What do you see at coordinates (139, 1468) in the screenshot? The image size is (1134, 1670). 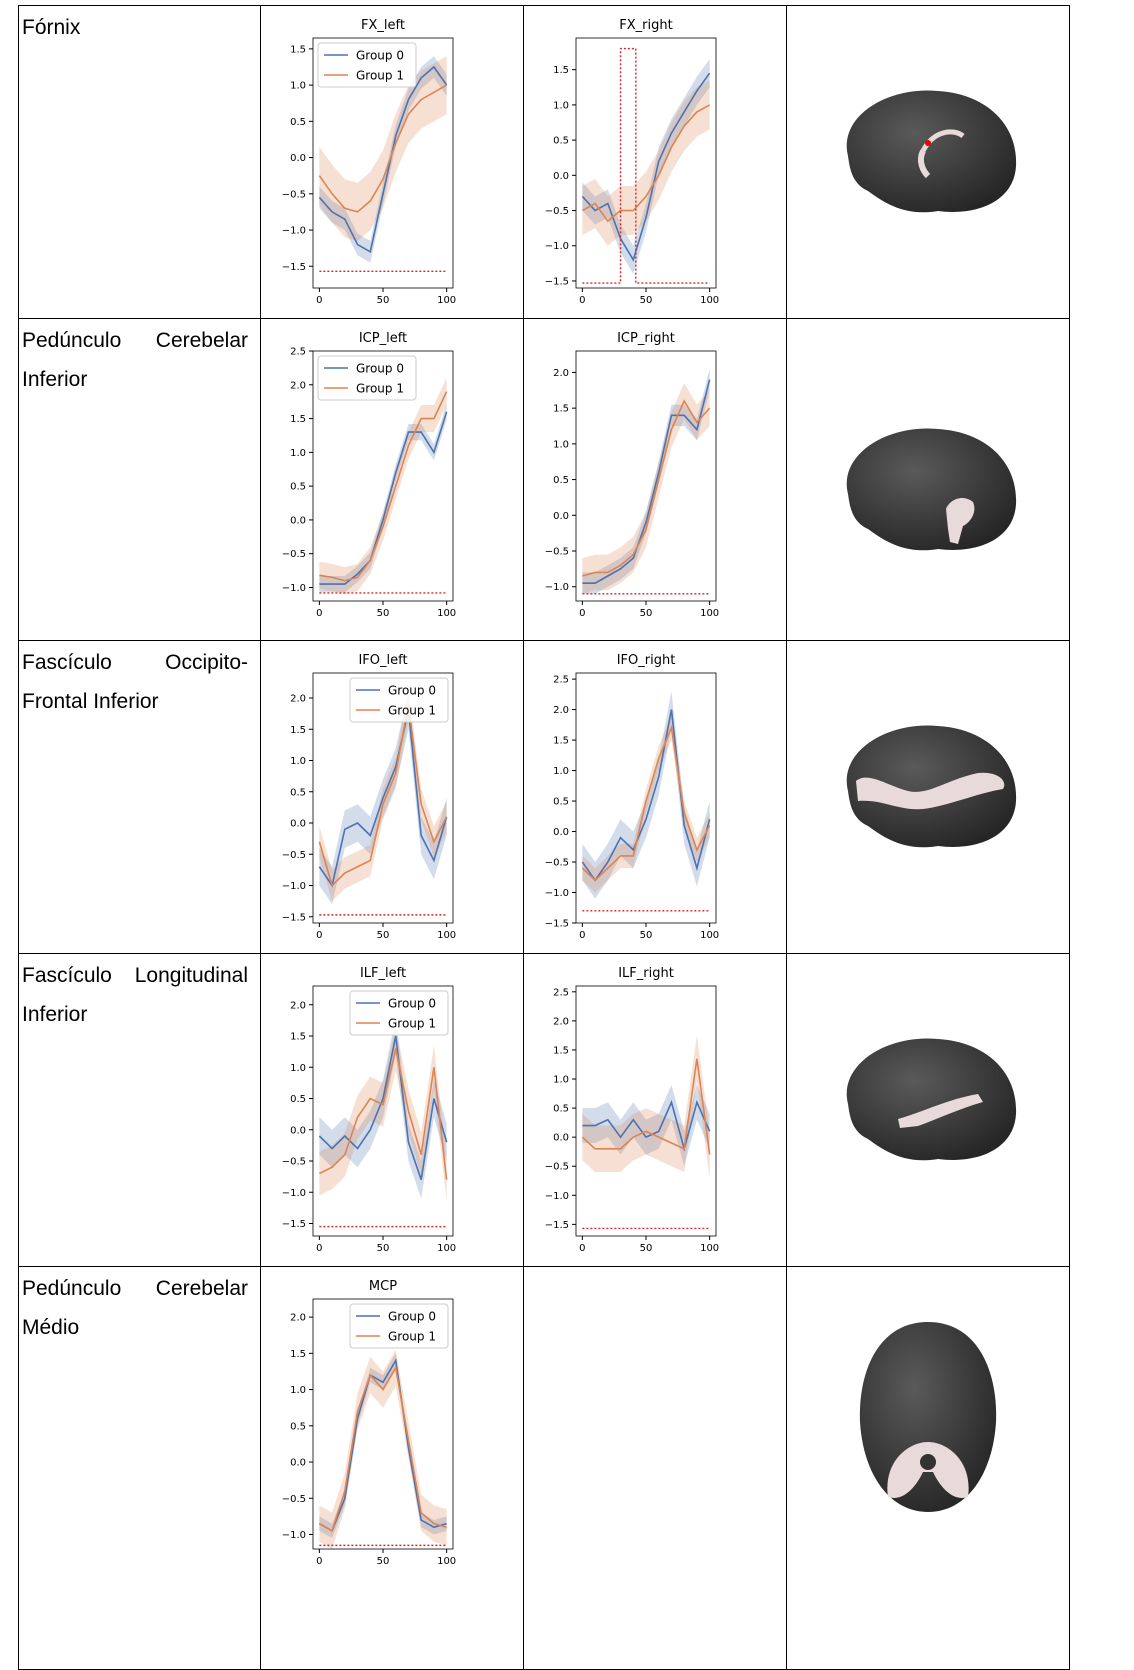 I see `row-label: Pedúnculo Cerebelar Médio` at bounding box center [139, 1468].